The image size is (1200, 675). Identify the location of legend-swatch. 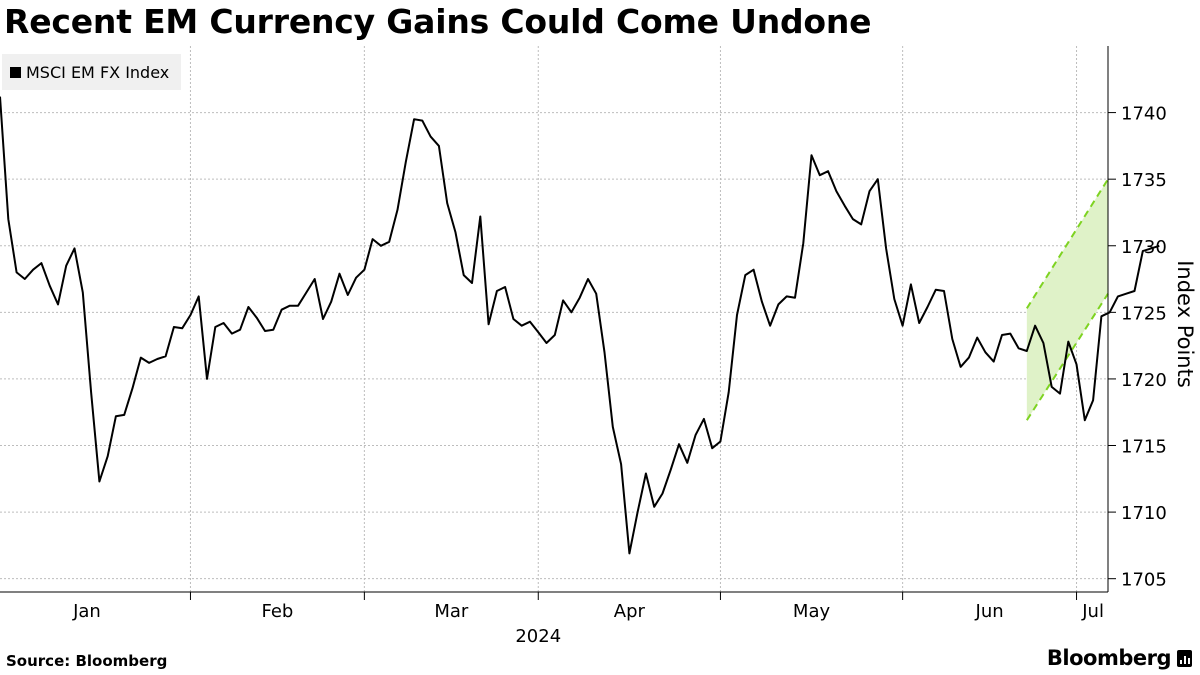
(15, 72).